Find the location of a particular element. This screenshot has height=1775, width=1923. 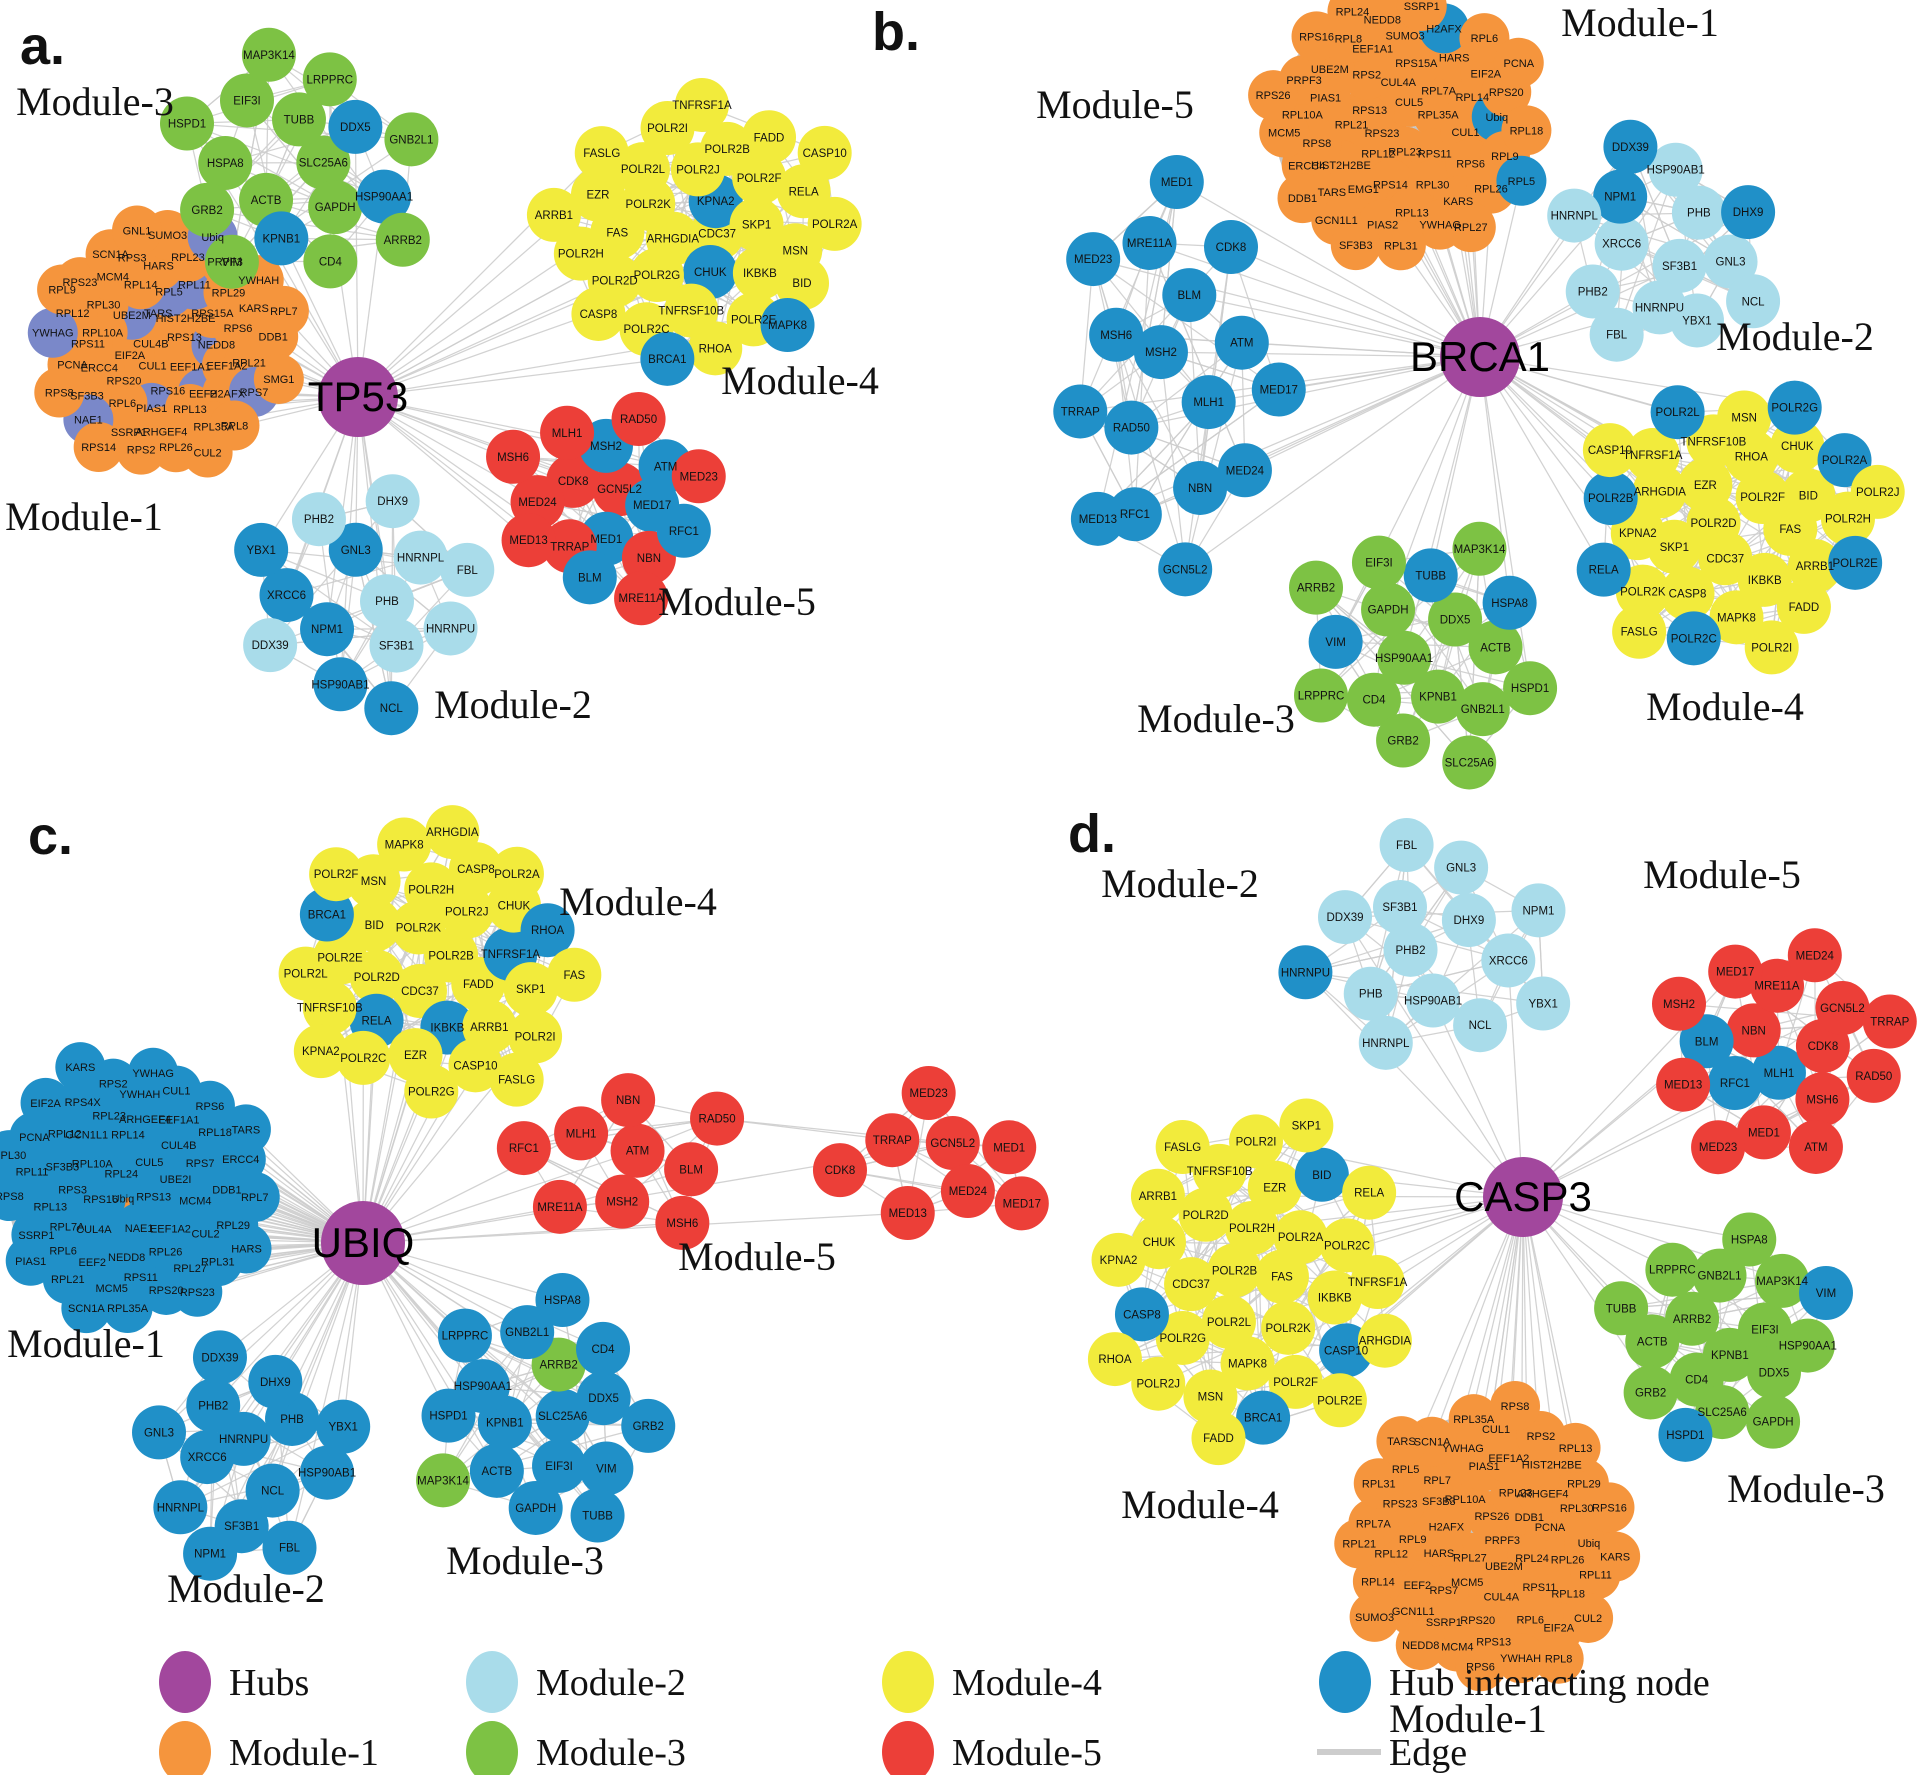

node-label-RPS7: RPS7 is located at coordinates (254, 393).